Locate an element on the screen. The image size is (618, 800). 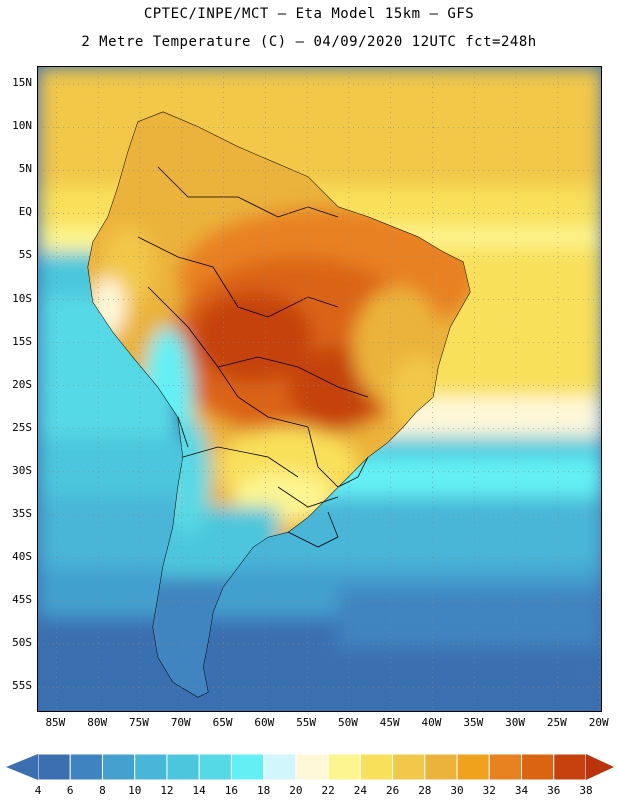
longitude-tick-label: 40W is located at coordinates (431, 722).